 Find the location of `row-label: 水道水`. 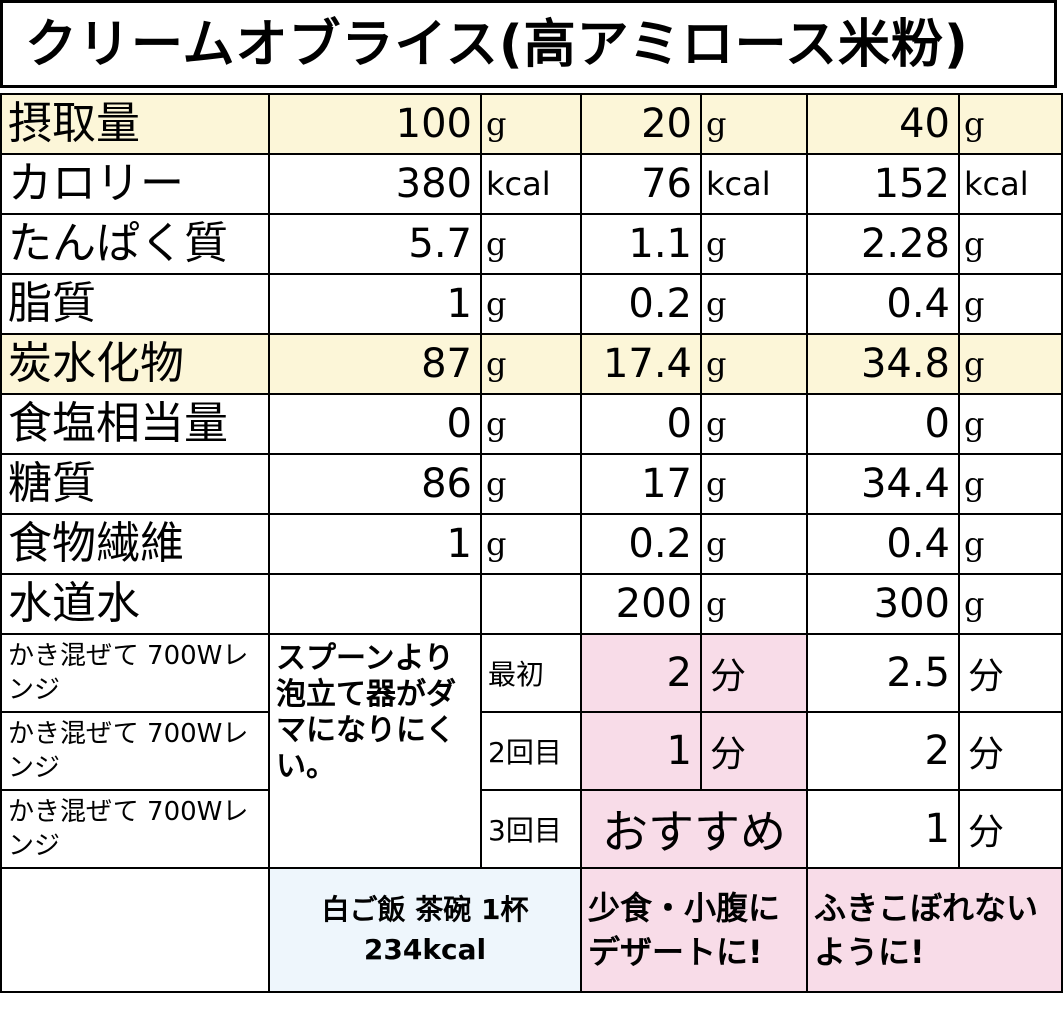

row-label: 水道水 is located at coordinates (135, 604).